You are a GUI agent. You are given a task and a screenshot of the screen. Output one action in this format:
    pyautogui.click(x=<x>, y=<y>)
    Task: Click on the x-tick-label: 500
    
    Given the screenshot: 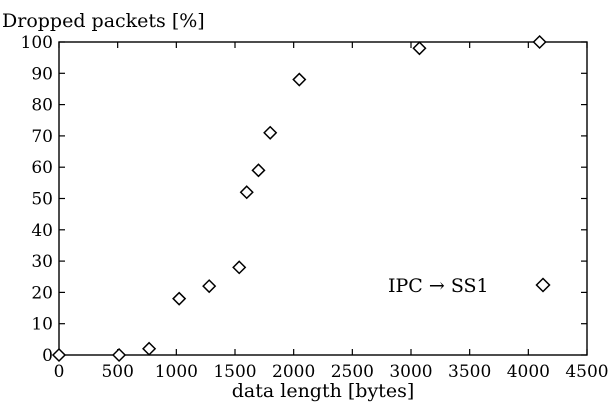 What is the action you would take?
    pyautogui.click(x=117, y=372)
    